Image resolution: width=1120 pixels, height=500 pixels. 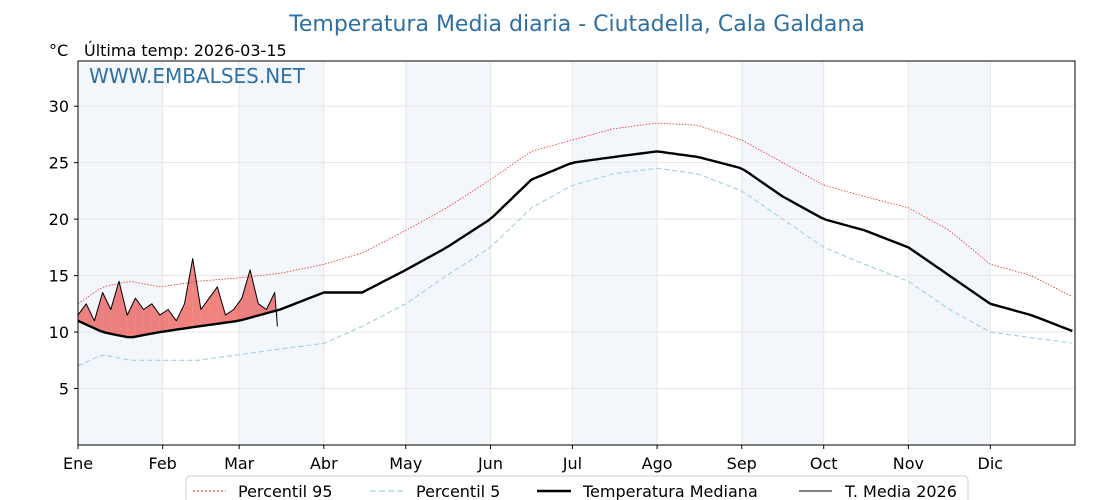 What do you see at coordinates (324, 463) in the screenshot?
I see `x-tick-label: Abr` at bounding box center [324, 463].